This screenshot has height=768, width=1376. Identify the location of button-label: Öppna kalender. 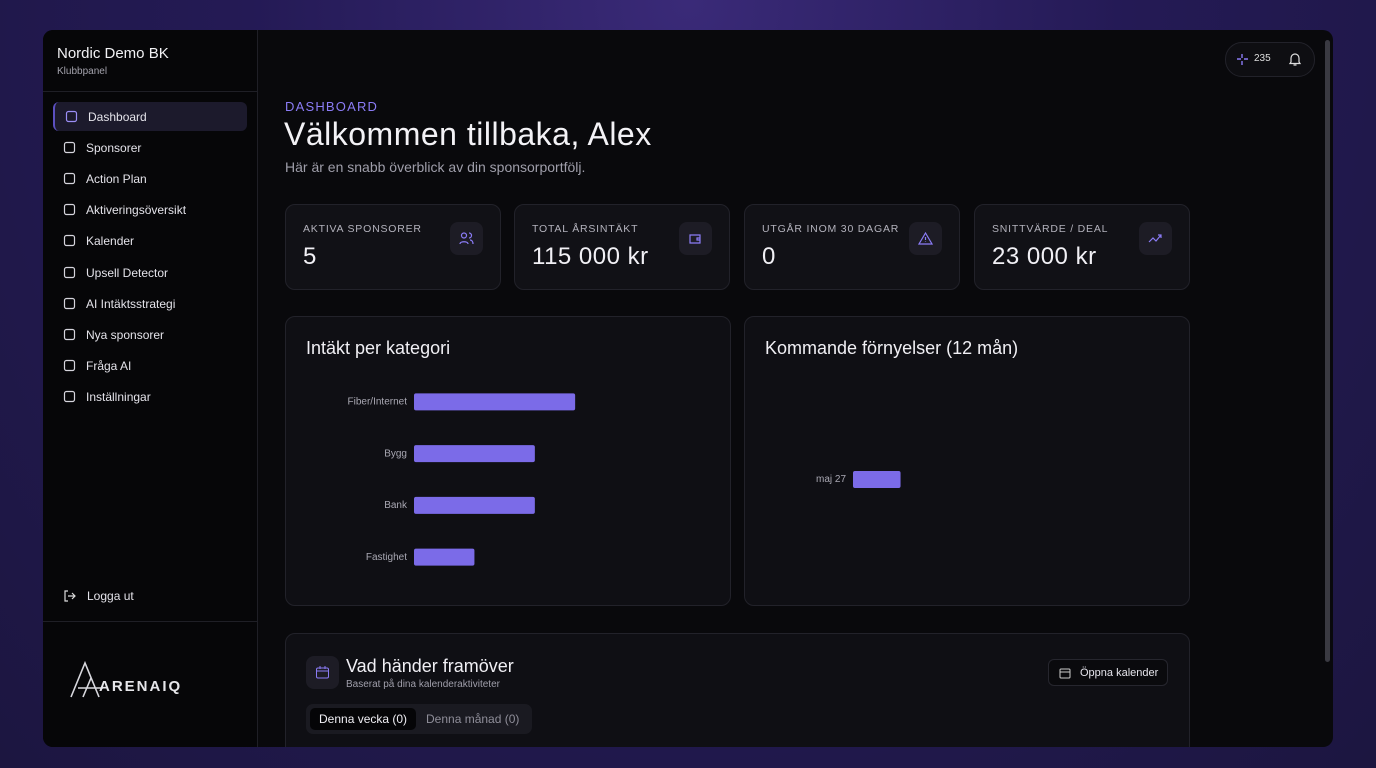
(1119, 672).